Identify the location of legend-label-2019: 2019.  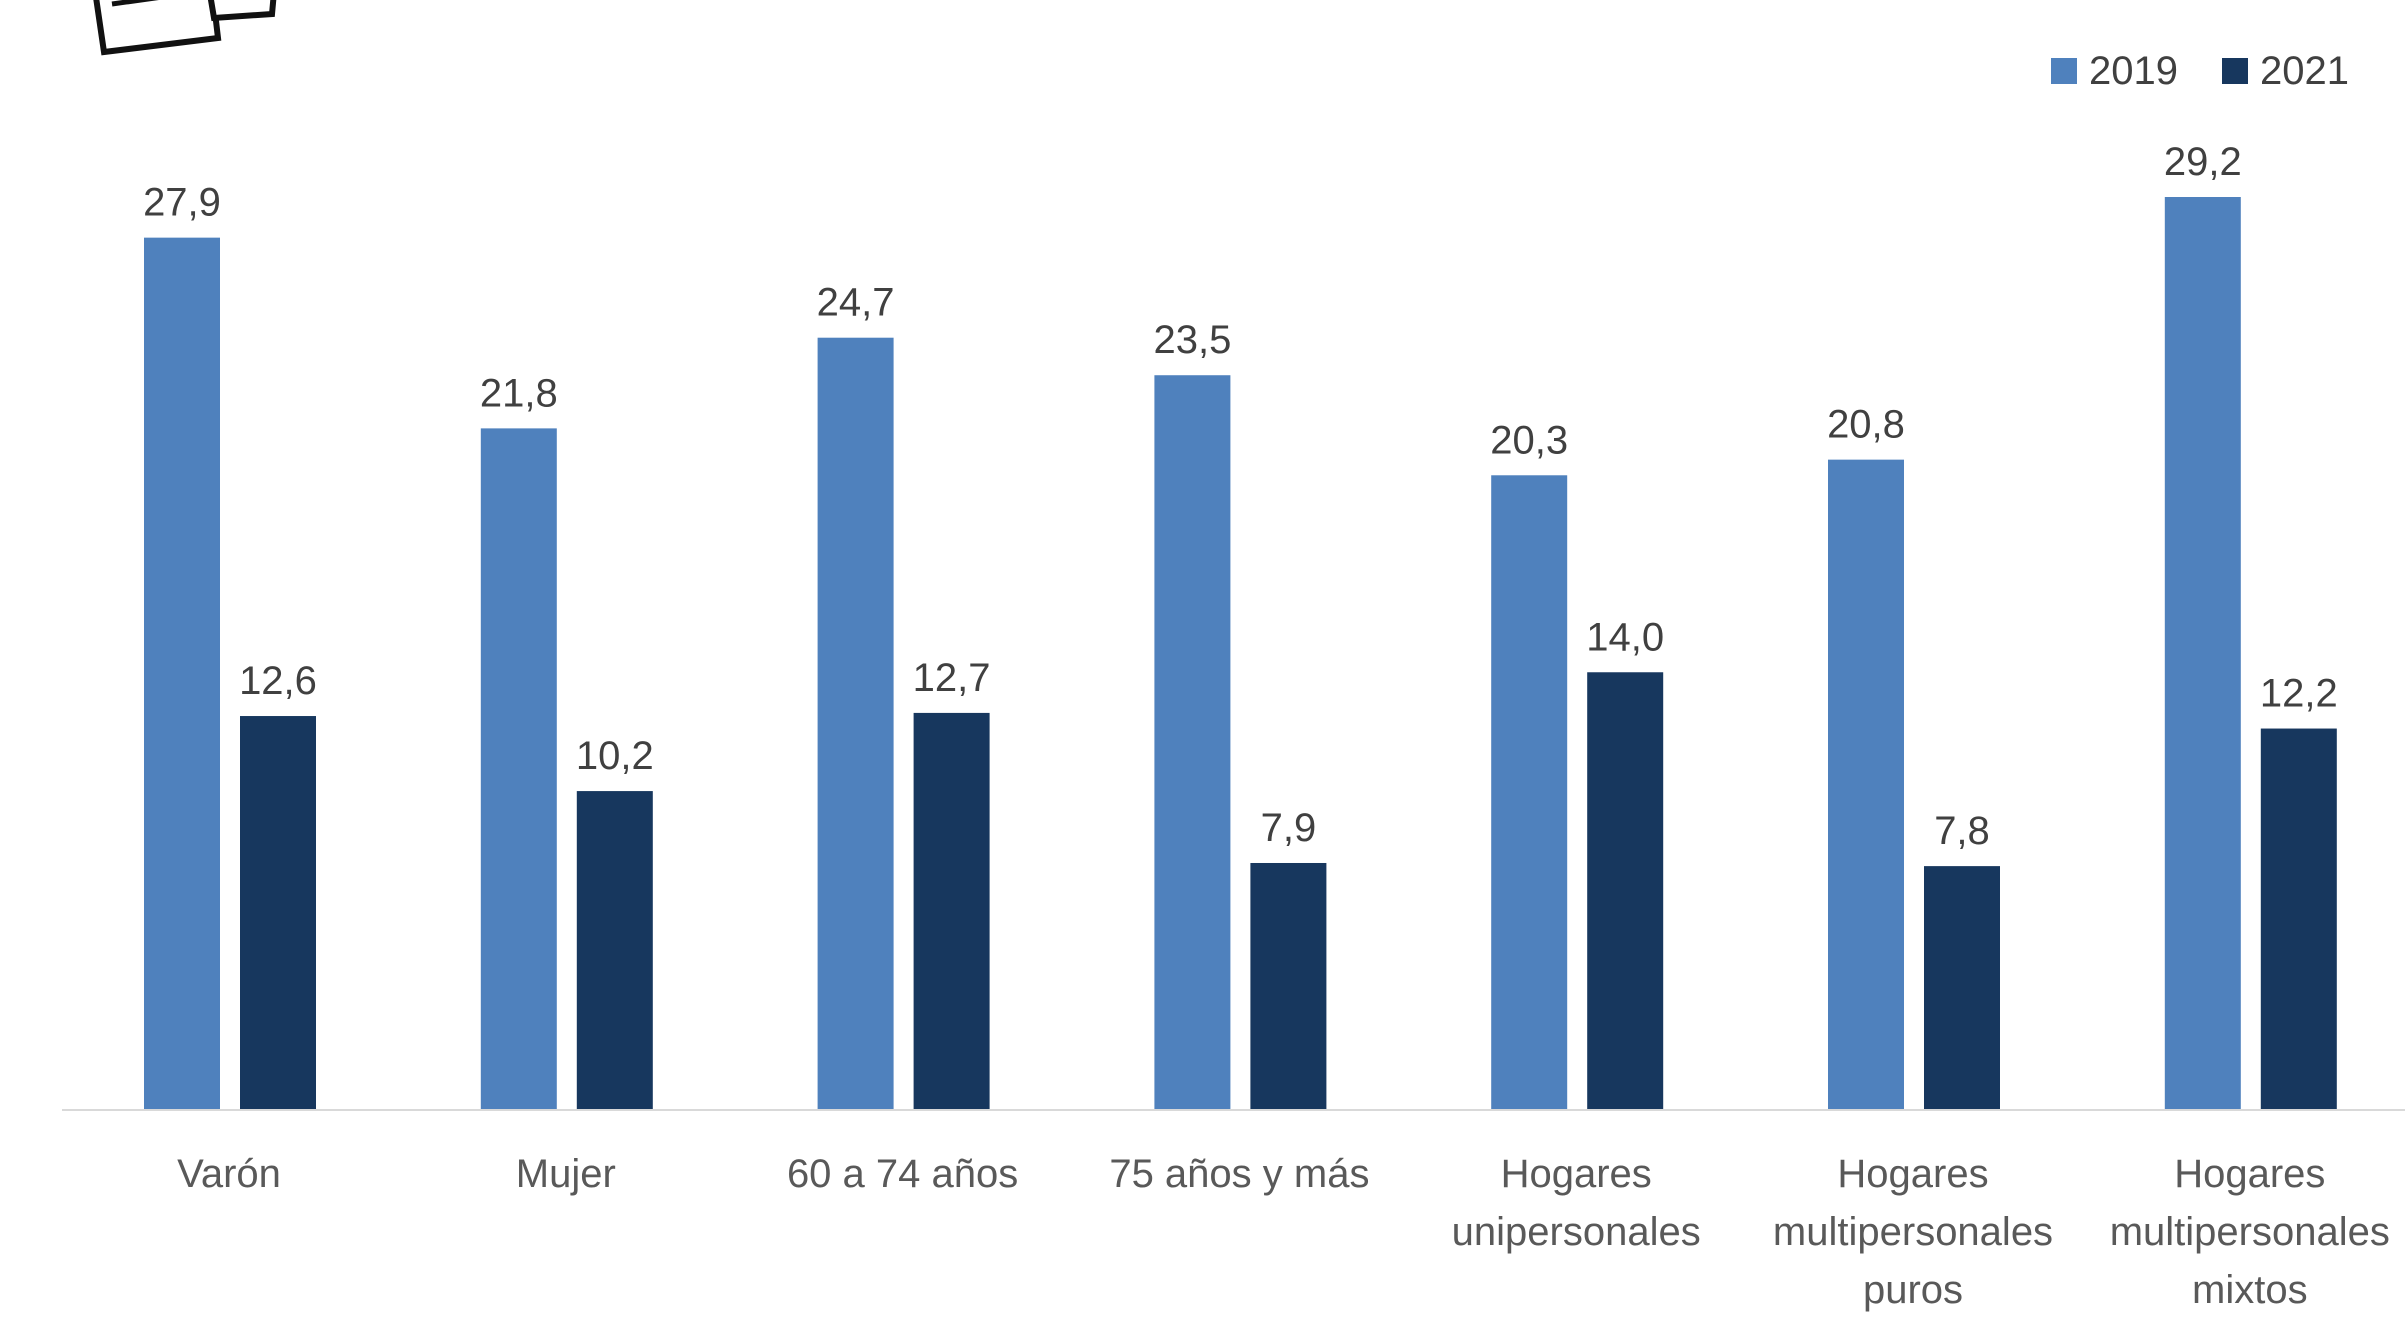
(2133, 71).